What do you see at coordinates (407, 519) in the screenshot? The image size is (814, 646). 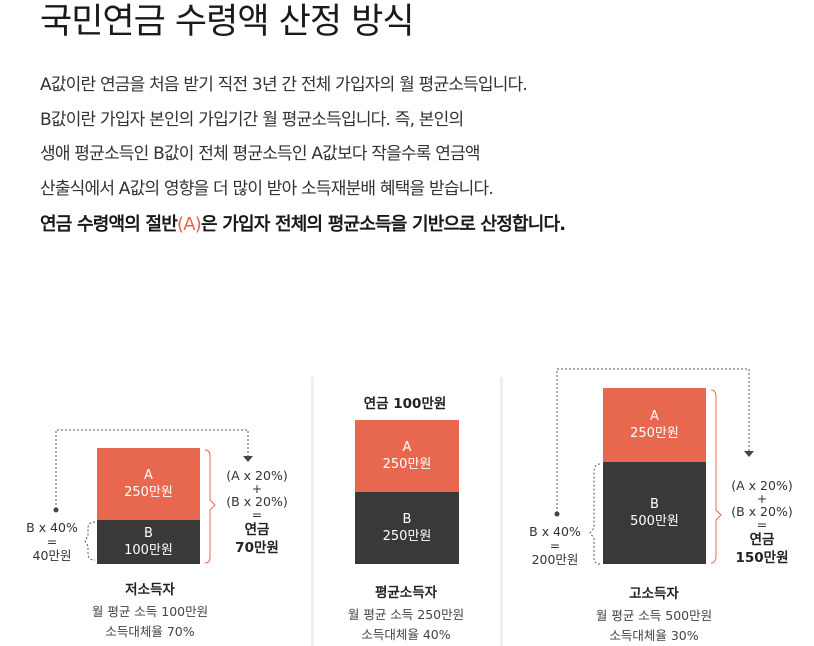 I see `avg-b-letter: B` at bounding box center [407, 519].